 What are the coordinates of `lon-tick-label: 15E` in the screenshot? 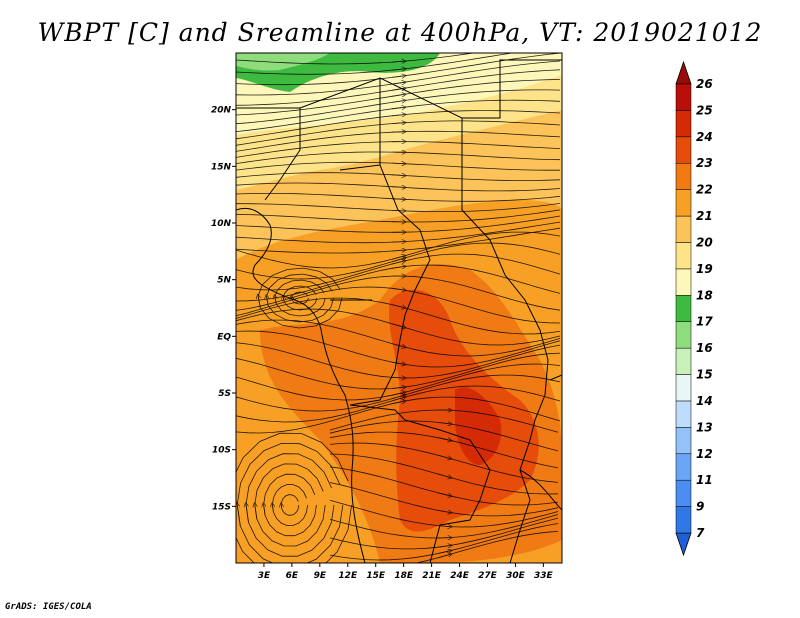 It's located at (376, 576).